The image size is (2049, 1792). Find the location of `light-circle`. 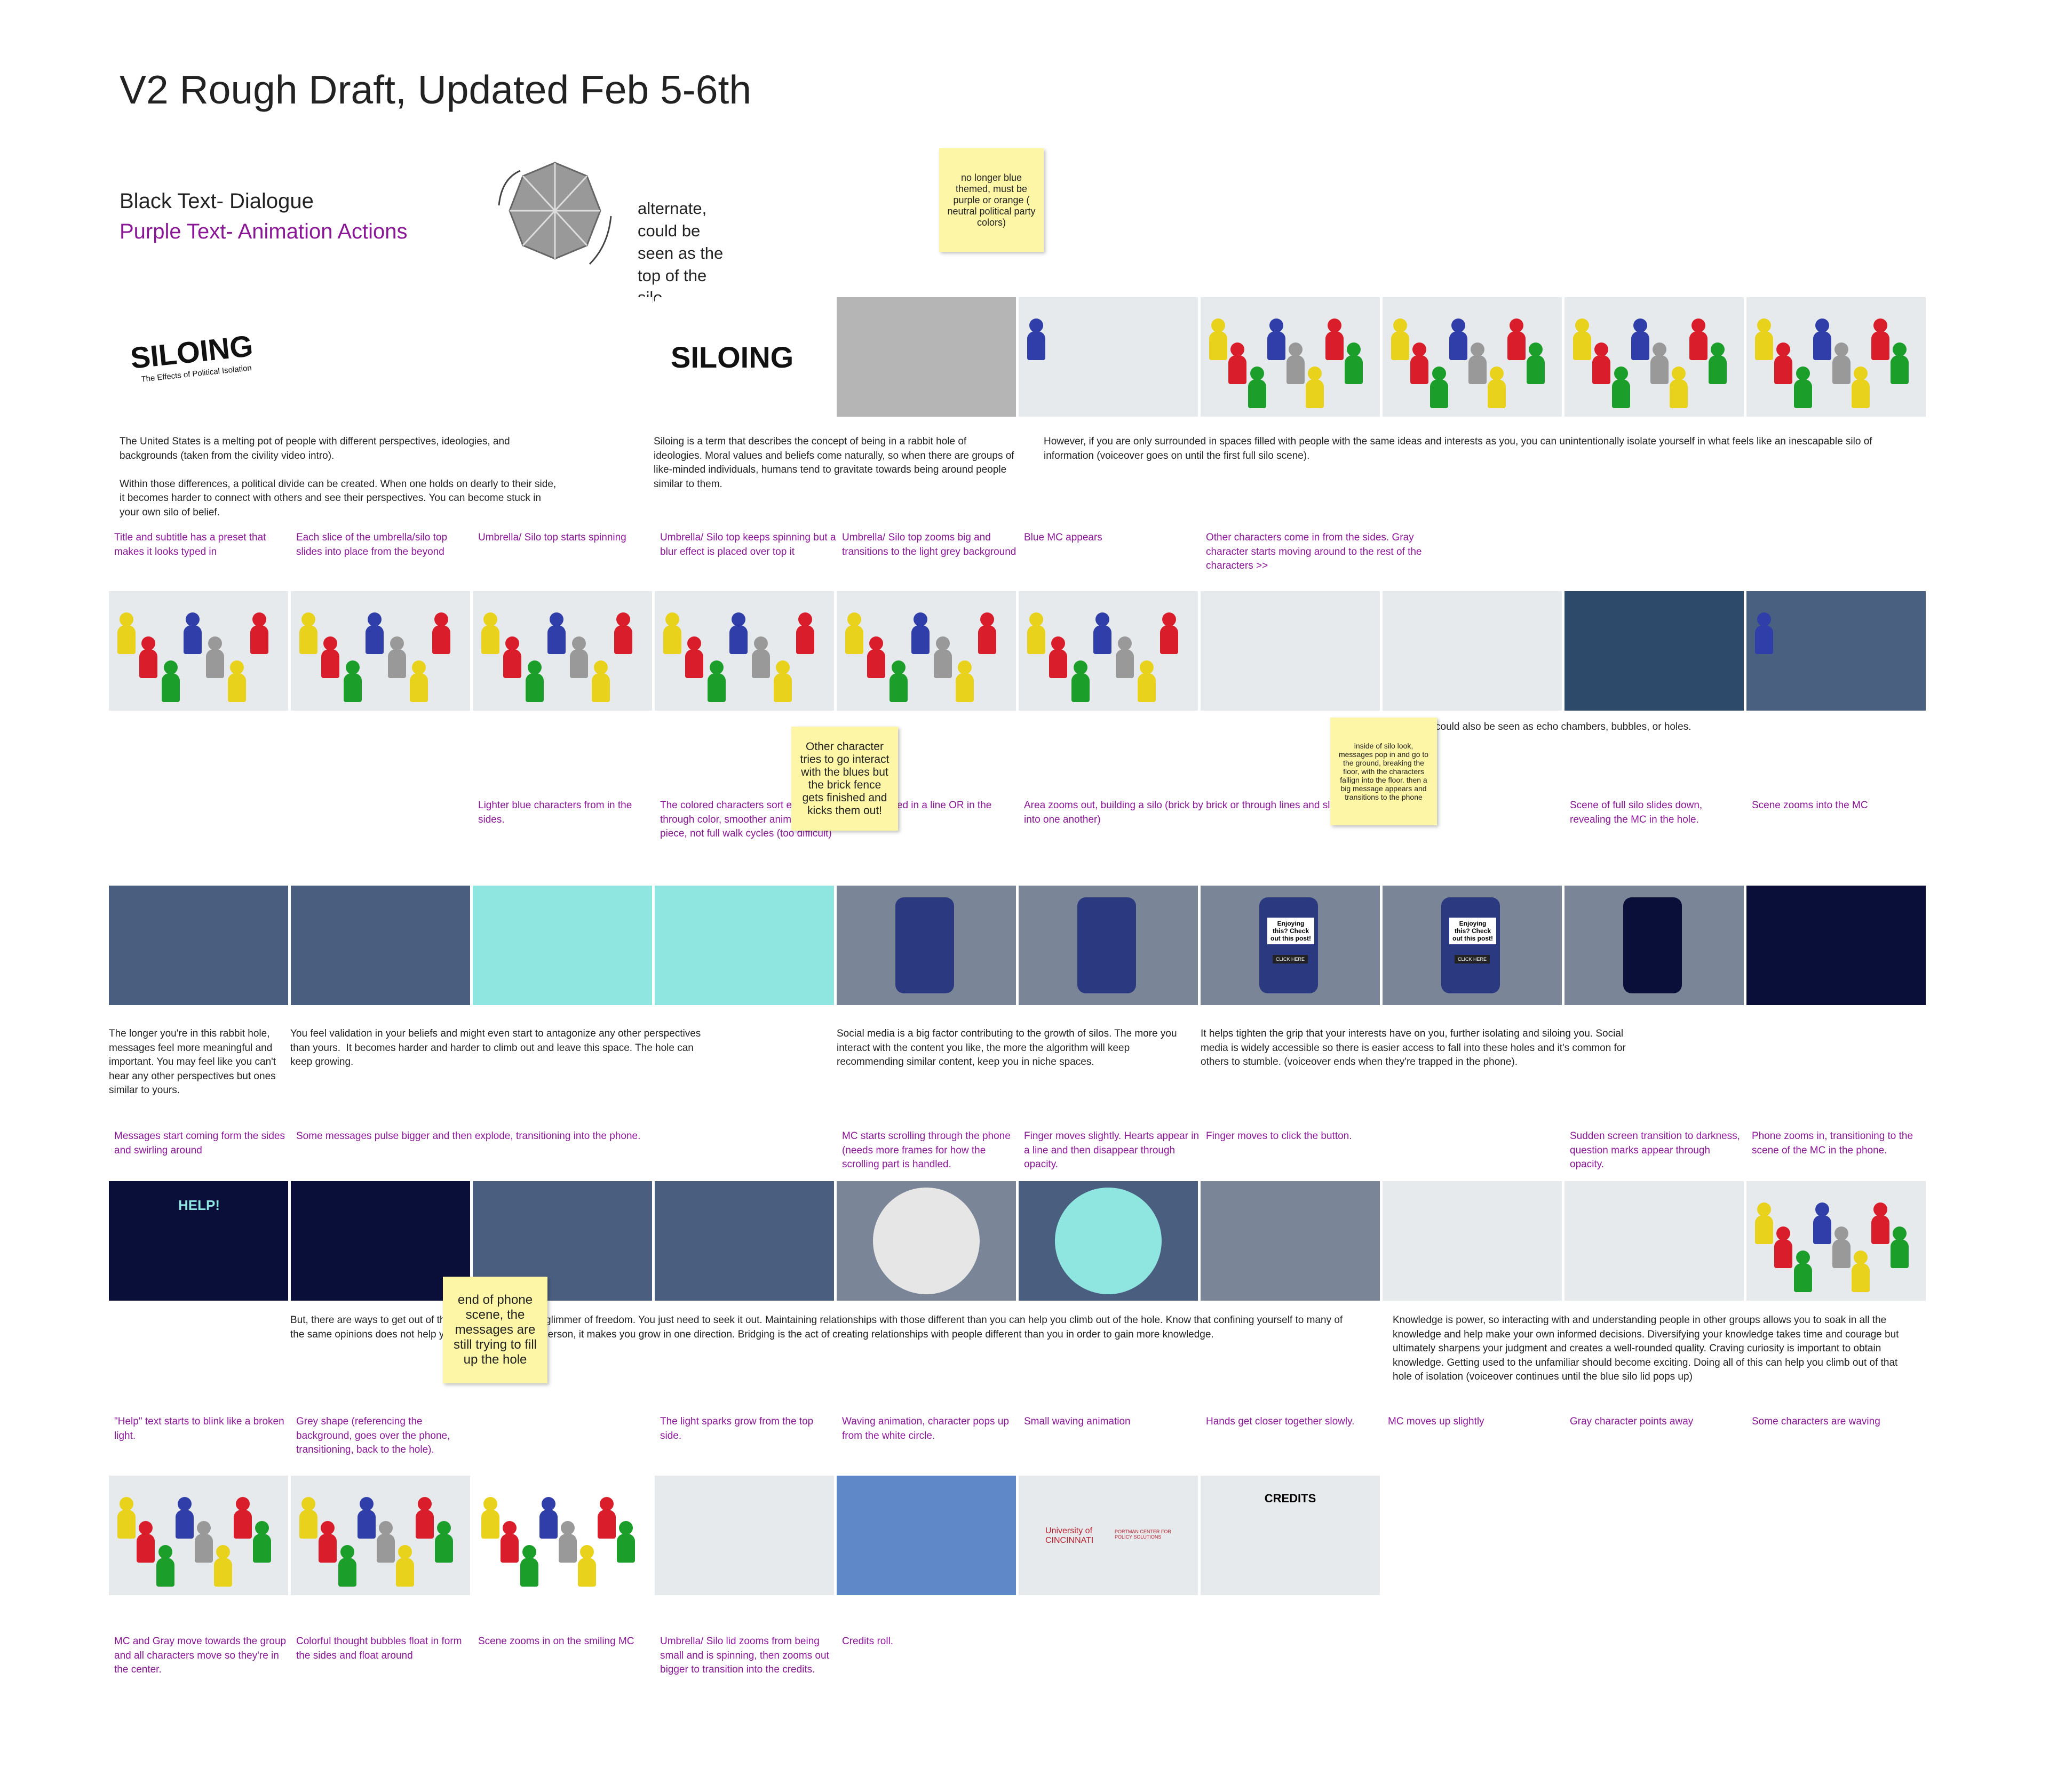

light-circle is located at coordinates (926, 1241).